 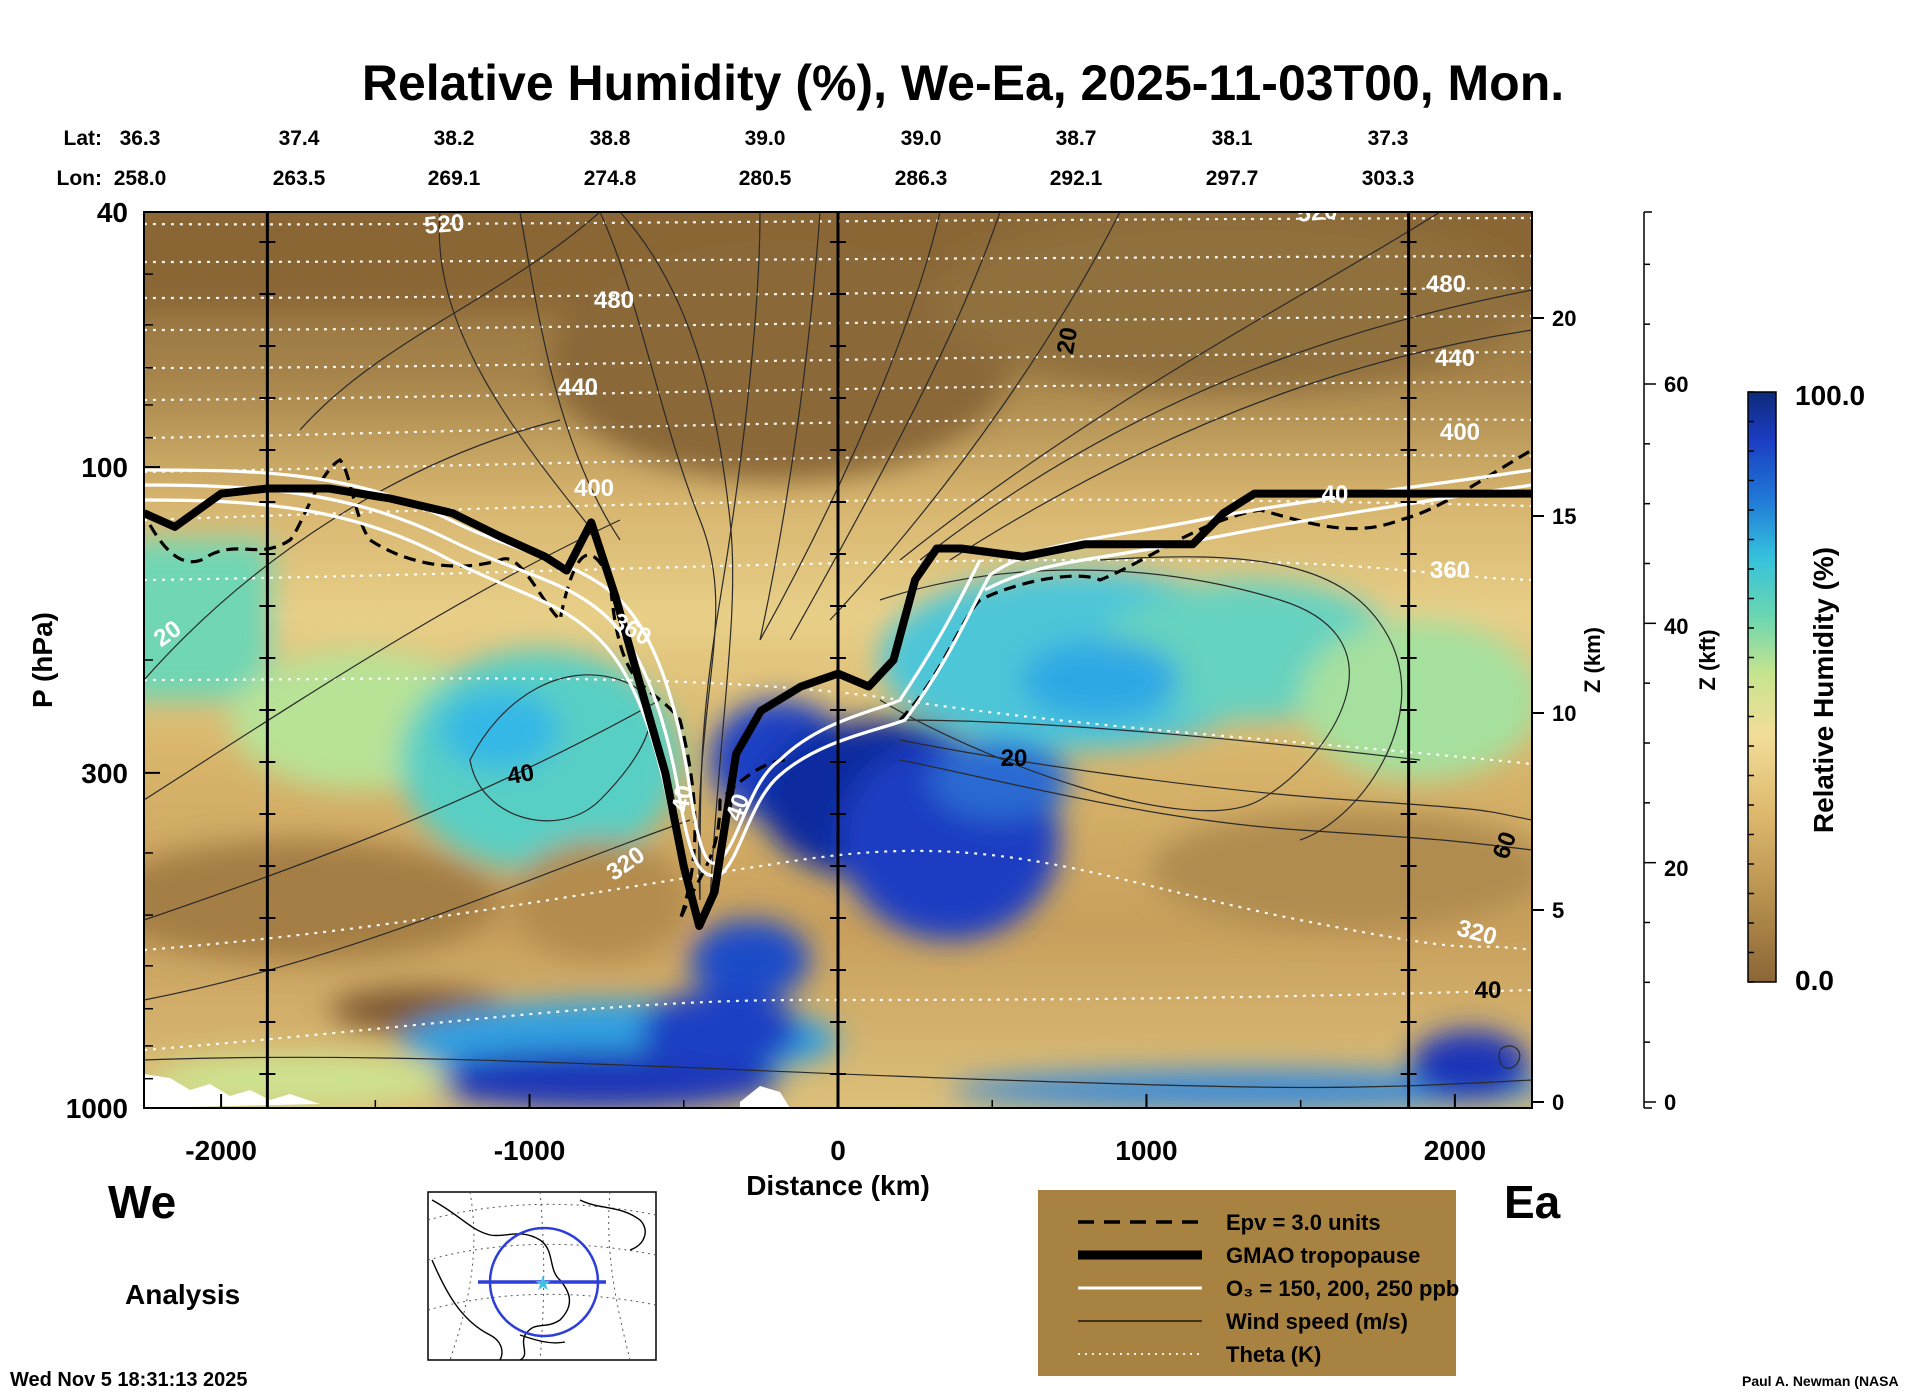 What do you see at coordinates (299, 178) in the screenshot?
I see `lon-value: 263.5` at bounding box center [299, 178].